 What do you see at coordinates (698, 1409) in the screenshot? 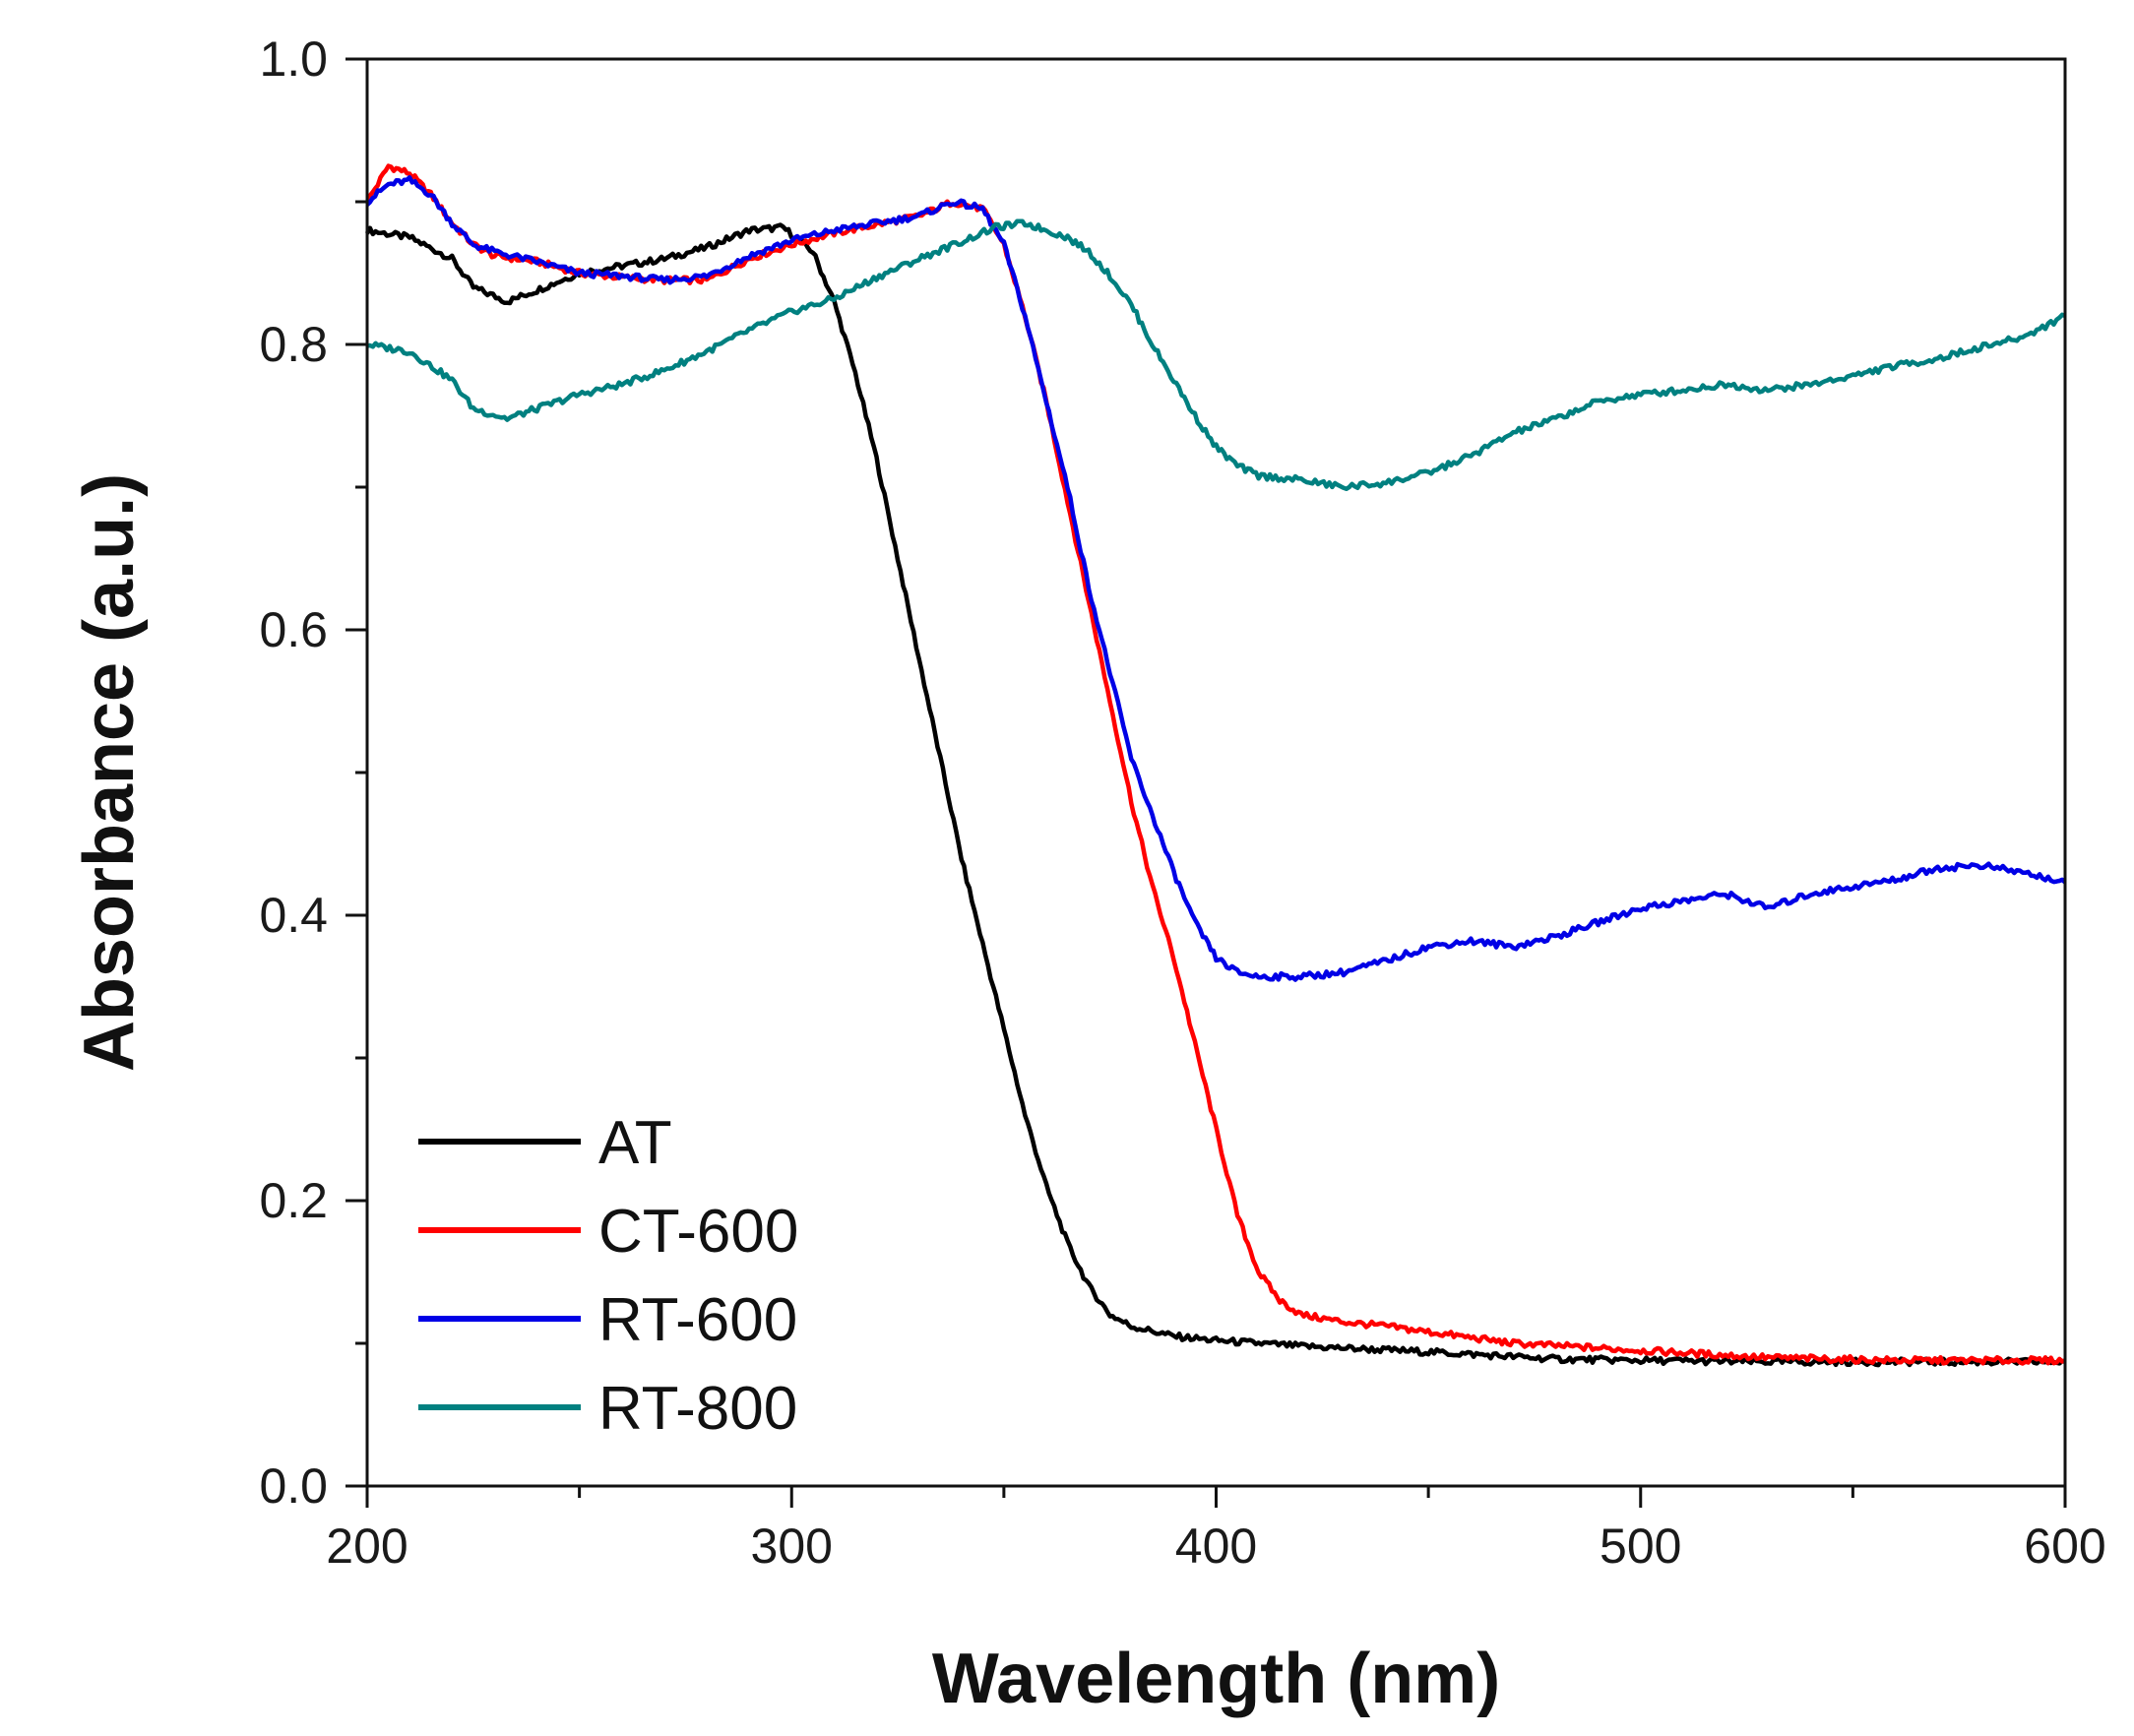
I see `legend-label: RT-800` at bounding box center [698, 1409].